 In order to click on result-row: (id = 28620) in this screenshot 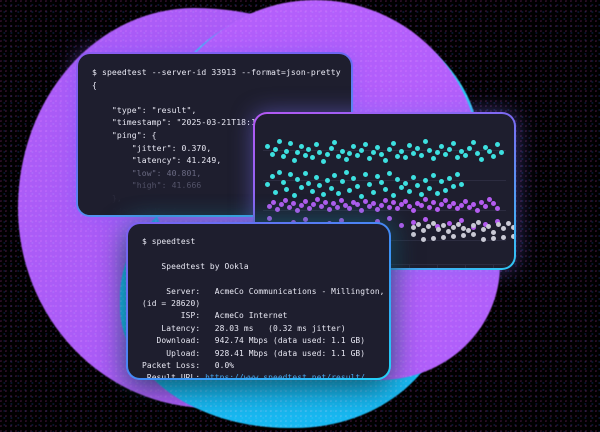, I will do `click(171, 304)`.